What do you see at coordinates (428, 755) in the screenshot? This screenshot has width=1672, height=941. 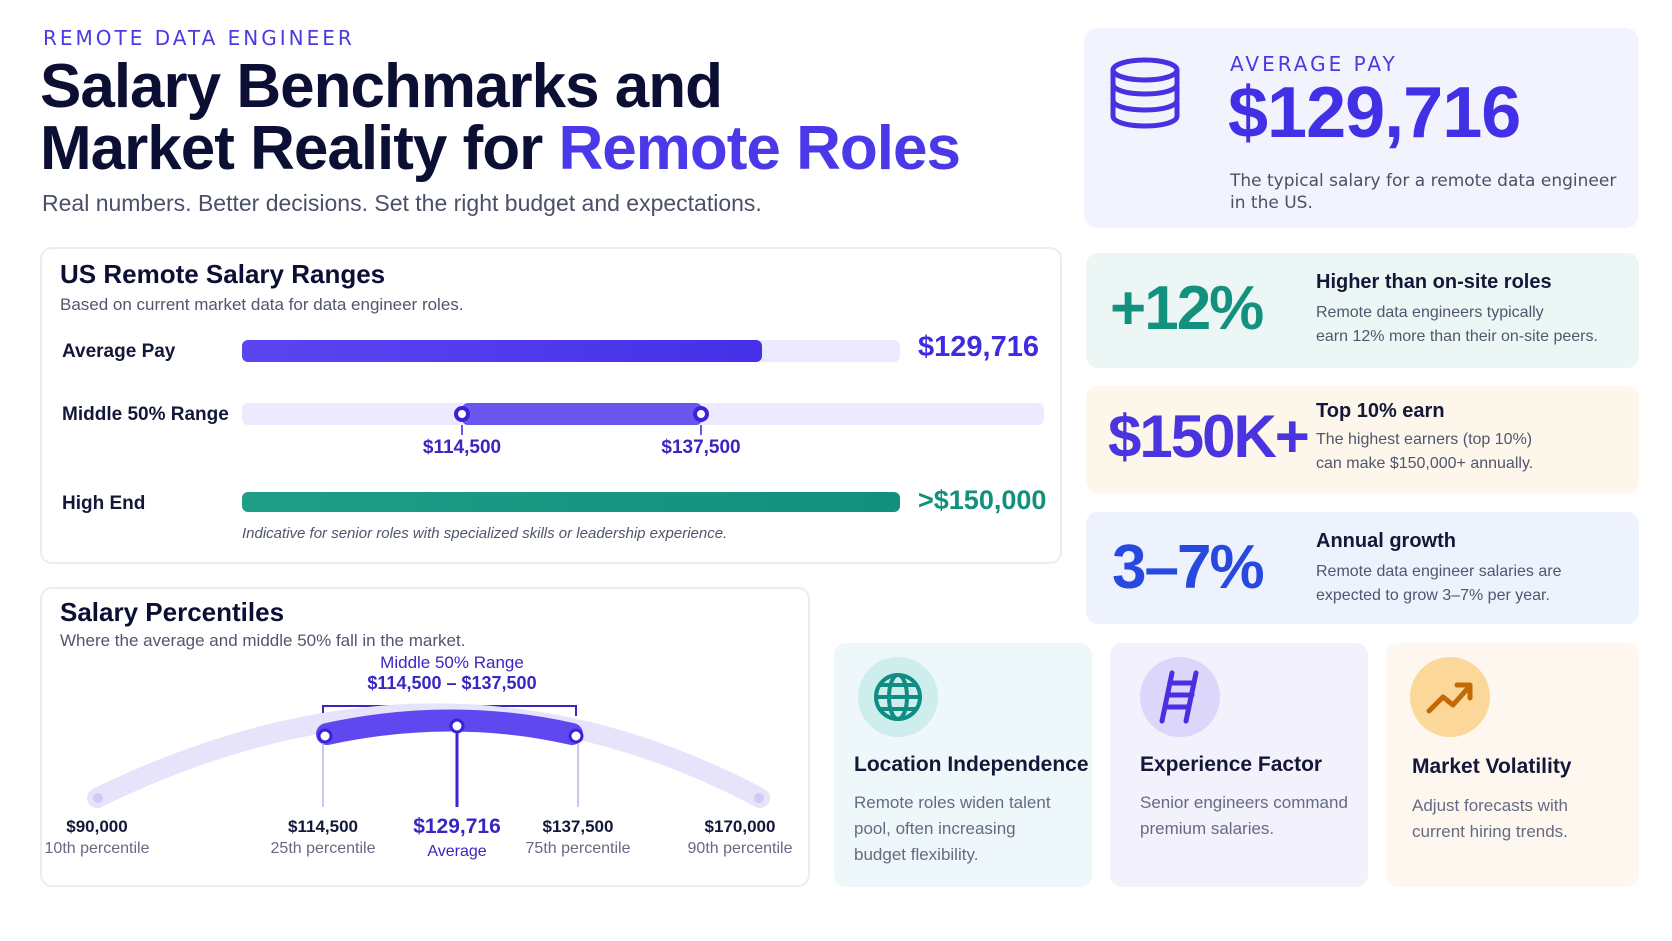 I see `percentile-curve` at bounding box center [428, 755].